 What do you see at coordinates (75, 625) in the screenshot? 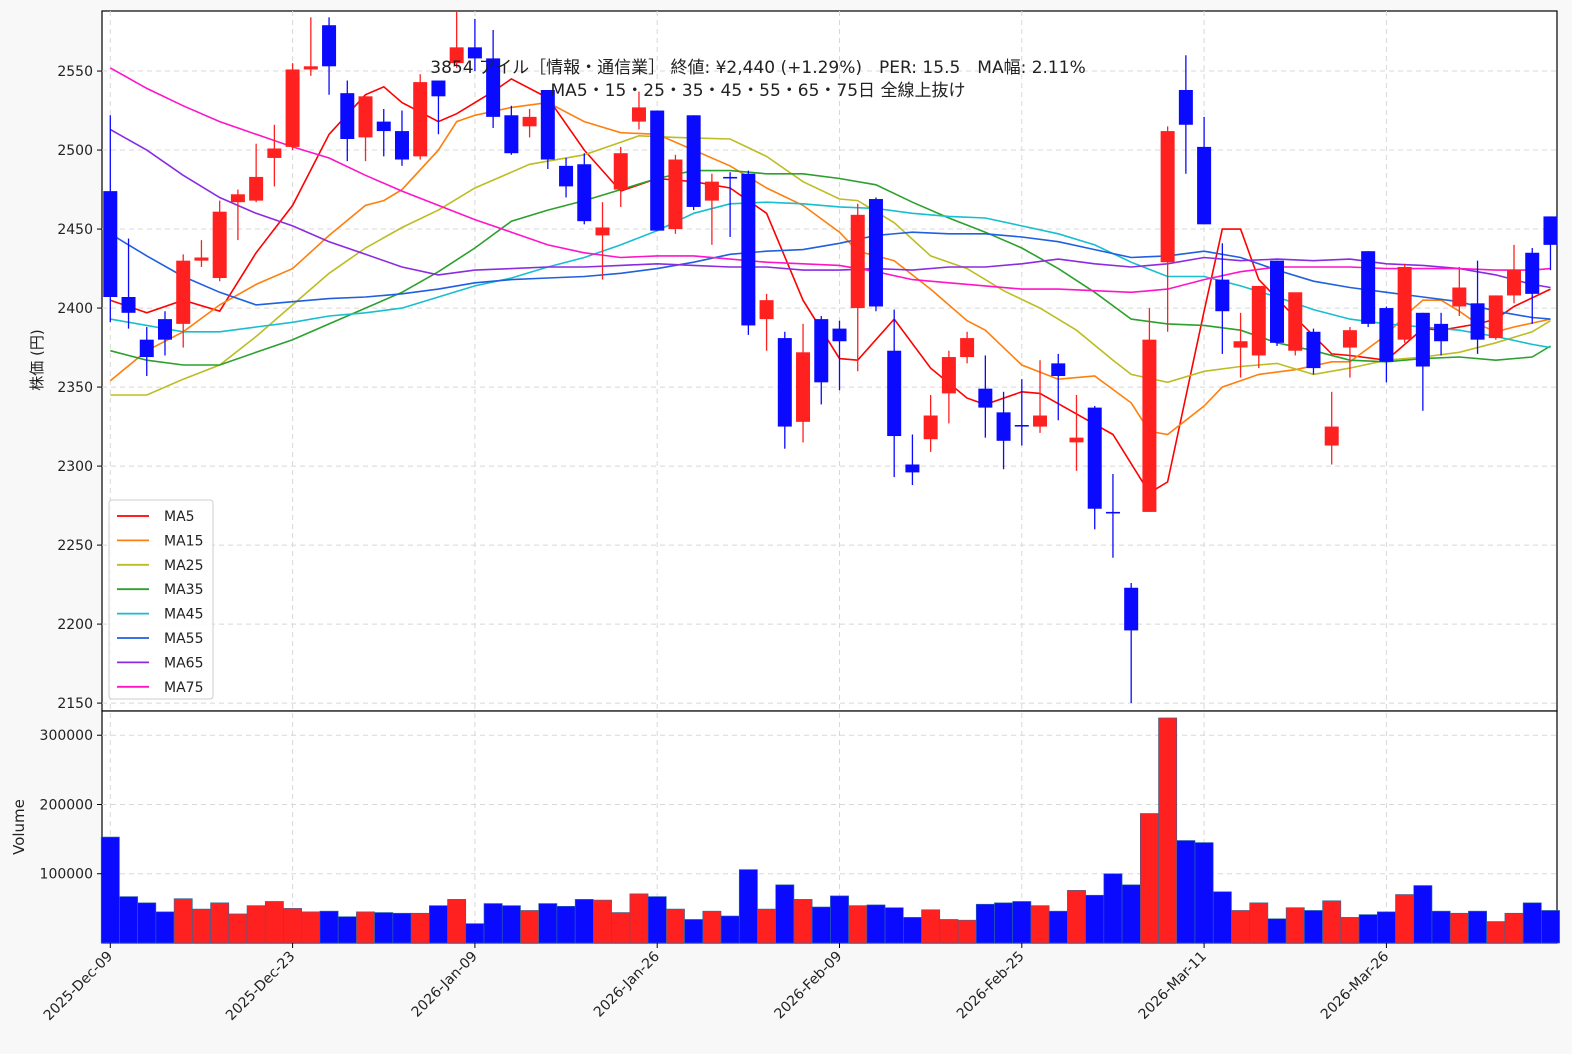
I see `price-tick-label: 2200` at bounding box center [75, 625].